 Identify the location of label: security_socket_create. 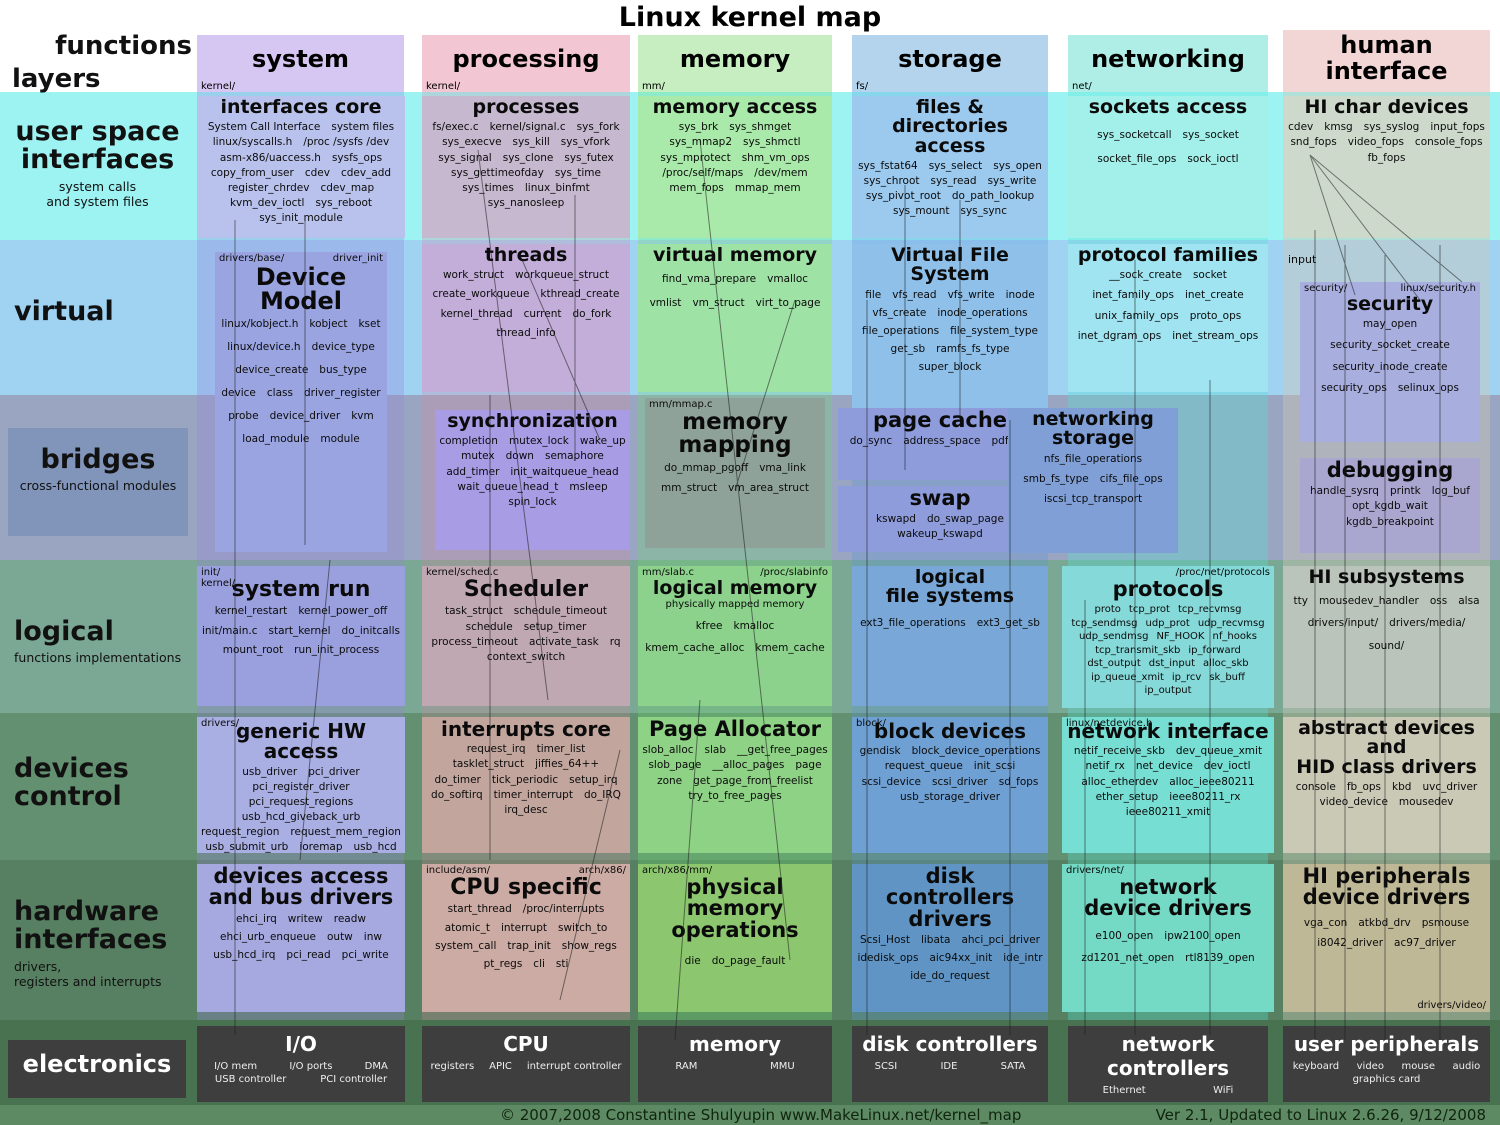
(1390, 345).